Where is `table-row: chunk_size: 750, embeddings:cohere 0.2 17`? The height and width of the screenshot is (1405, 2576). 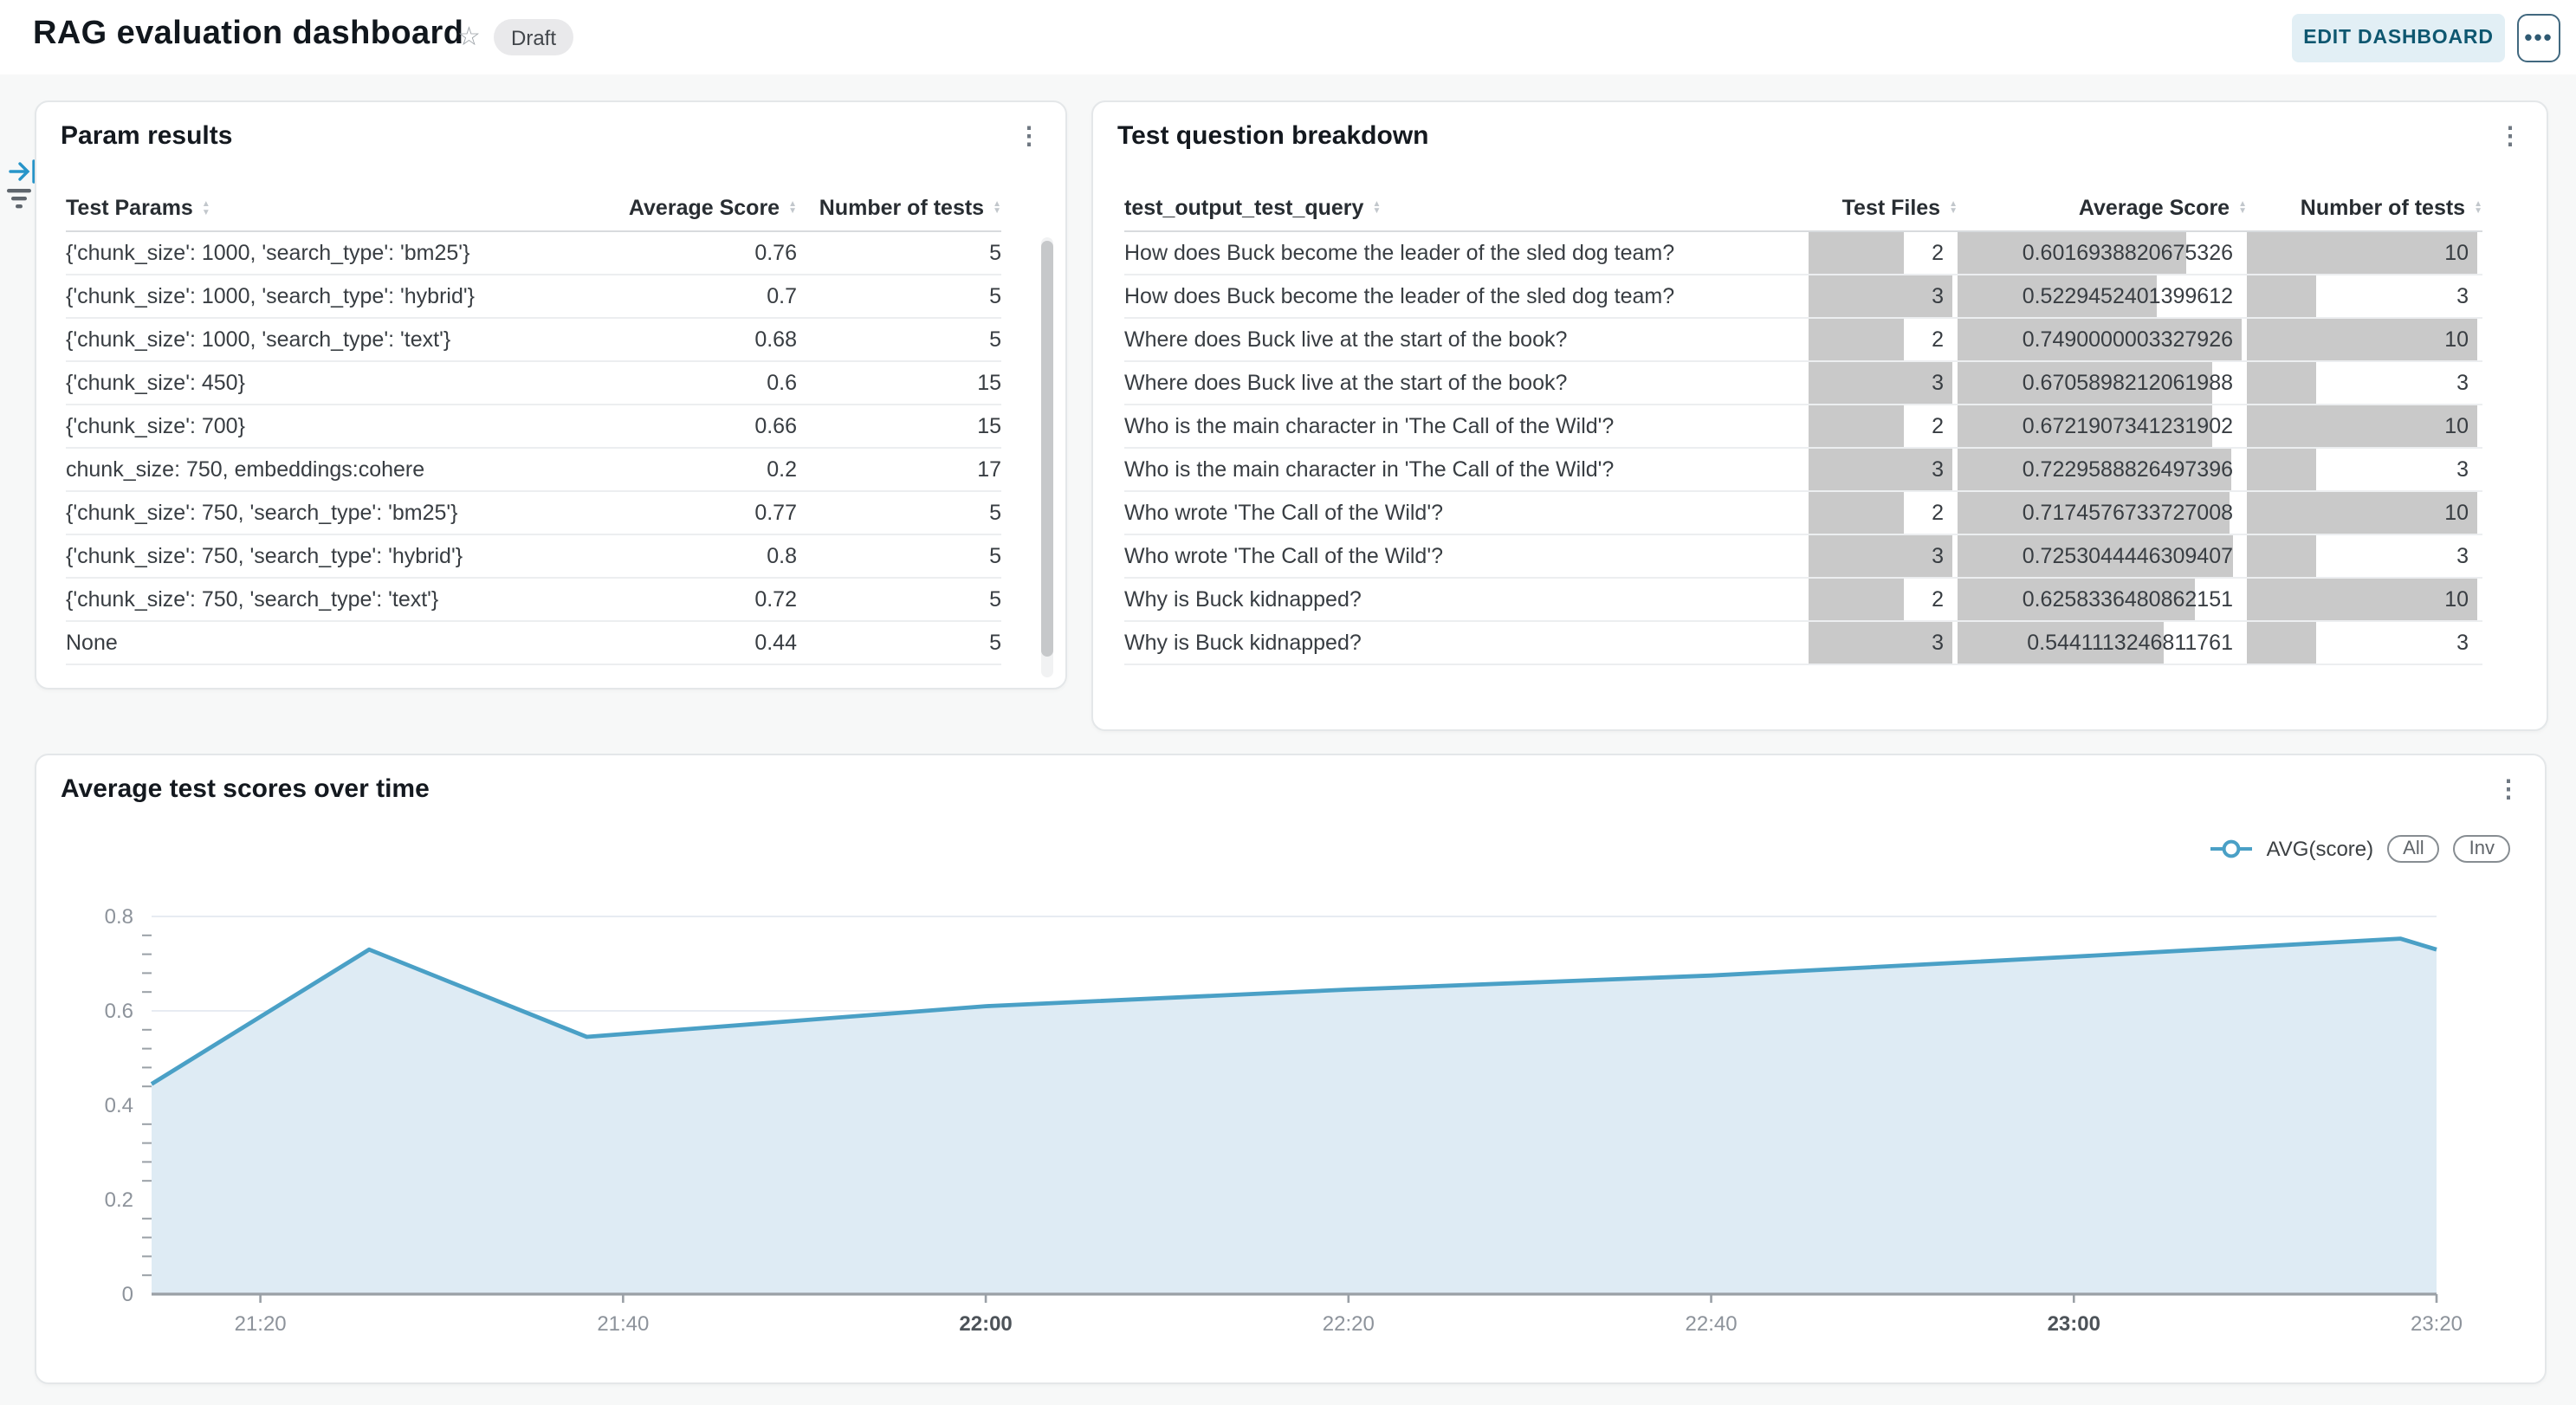 table-row: chunk_size: 750, embeddings:cohere 0.2 17 is located at coordinates (533, 470).